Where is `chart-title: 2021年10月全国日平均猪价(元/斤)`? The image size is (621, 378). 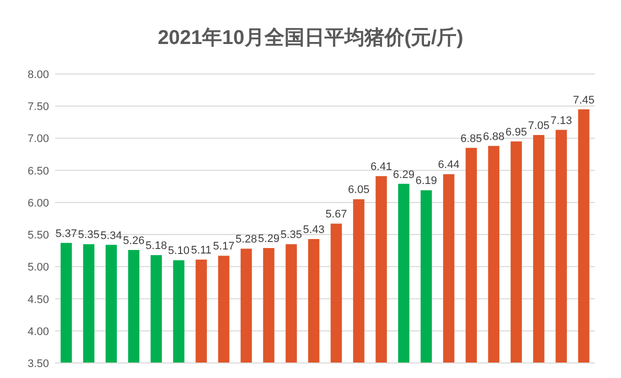
chart-title: 2021年10月全国日平均猪价(元/斤) is located at coordinates (311, 37).